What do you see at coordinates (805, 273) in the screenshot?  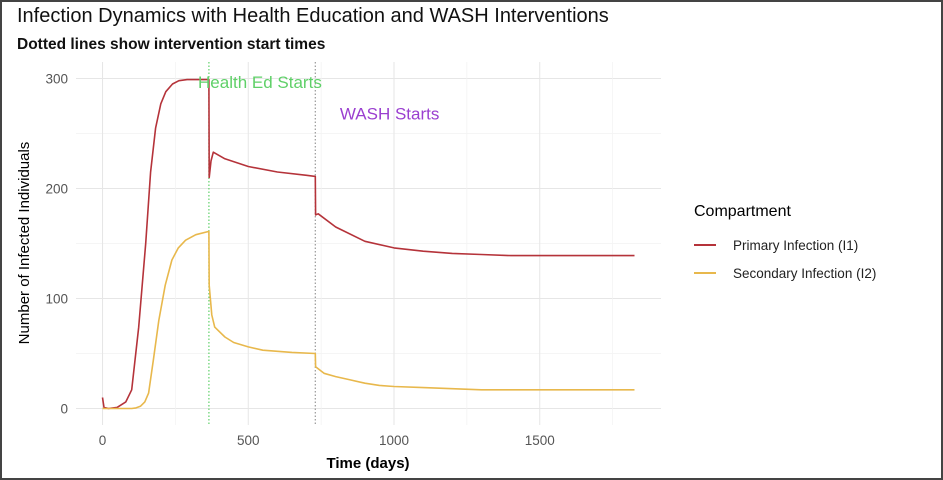 I see `legend-label: Secondary Infection (I2)` at bounding box center [805, 273].